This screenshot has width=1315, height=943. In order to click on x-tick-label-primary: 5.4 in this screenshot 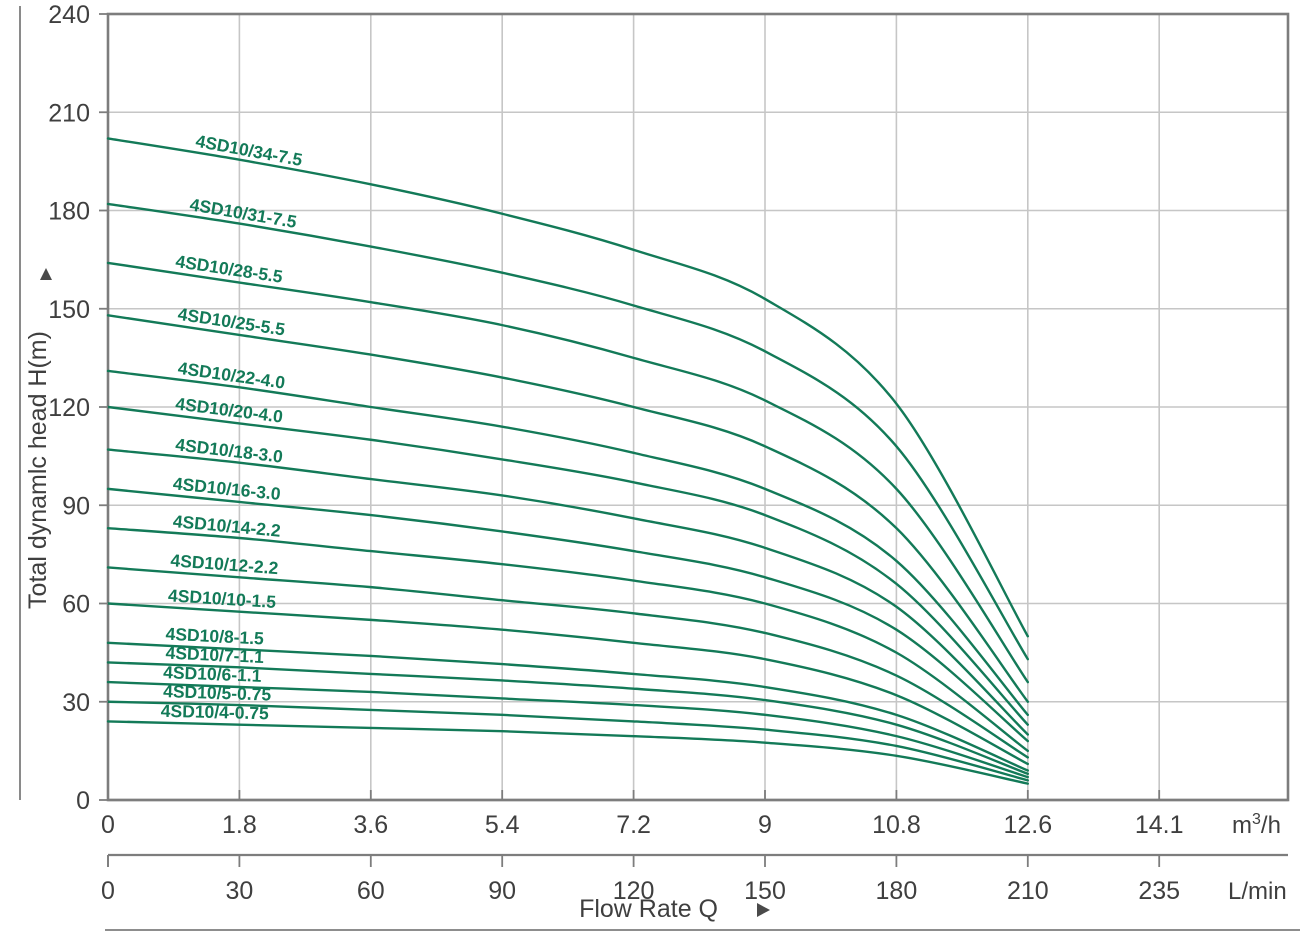, I will do `click(502, 825)`.